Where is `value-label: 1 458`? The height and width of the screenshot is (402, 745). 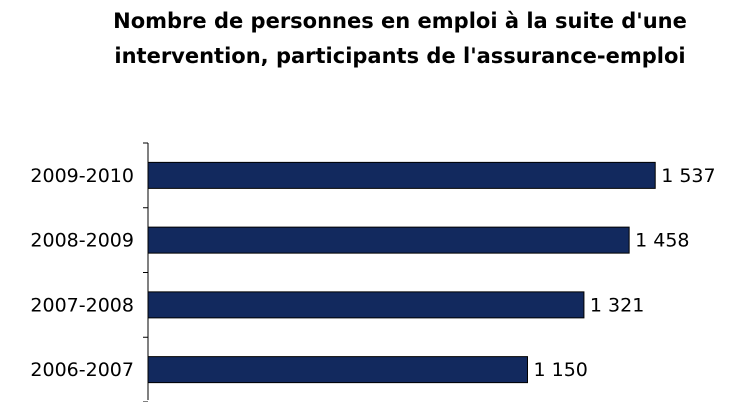 value-label: 1 458 is located at coordinates (662, 241).